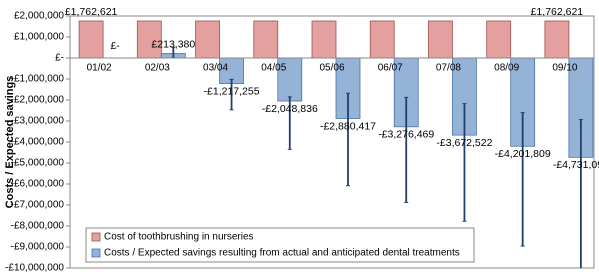  I want to click on data-label: £213,380, so click(173, 44).